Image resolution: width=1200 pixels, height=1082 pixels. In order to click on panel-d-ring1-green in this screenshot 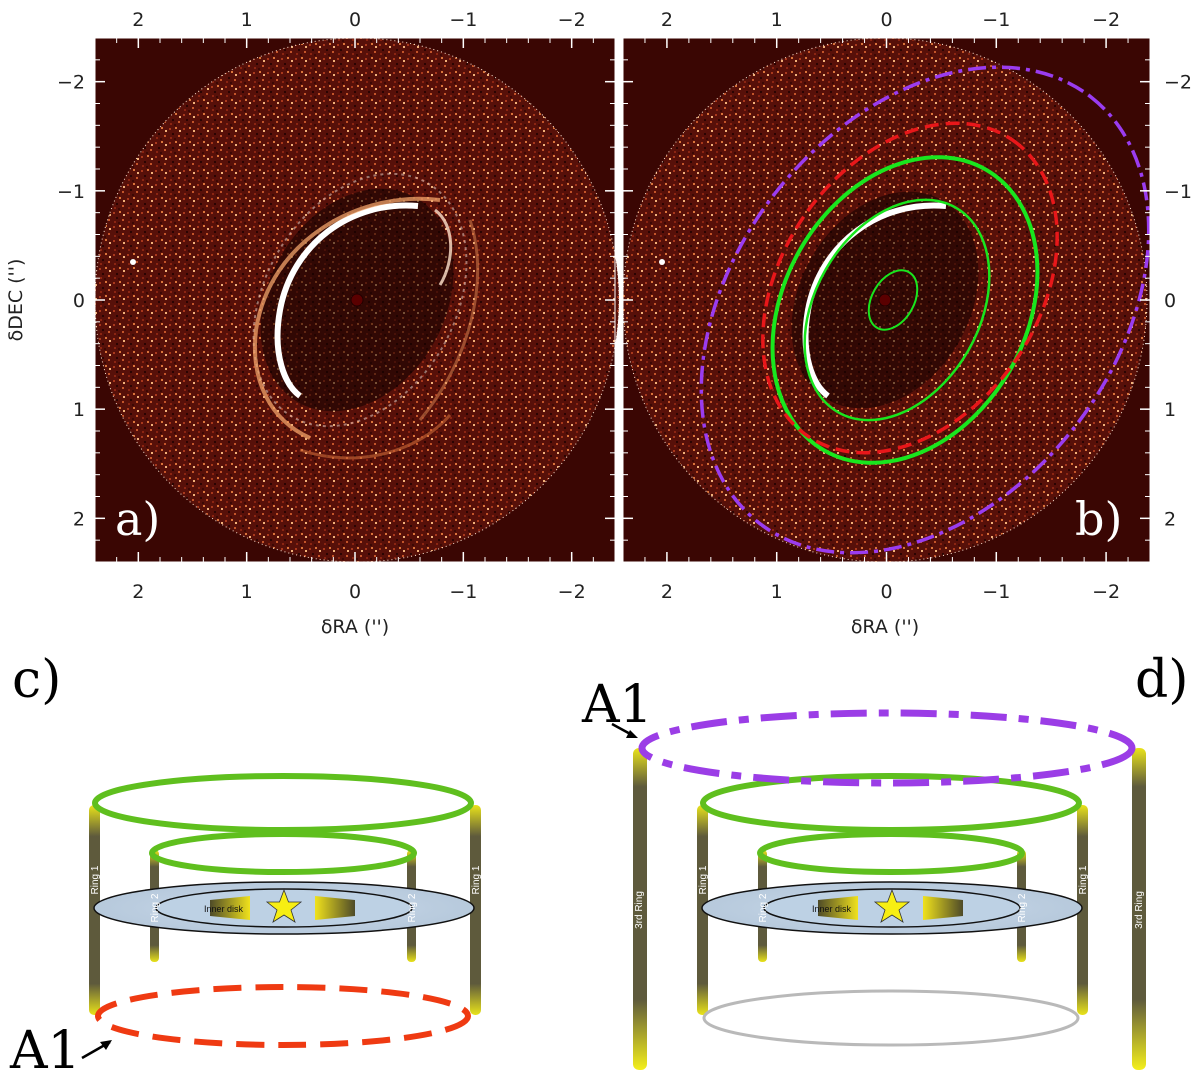, I will do `click(891, 803)`.